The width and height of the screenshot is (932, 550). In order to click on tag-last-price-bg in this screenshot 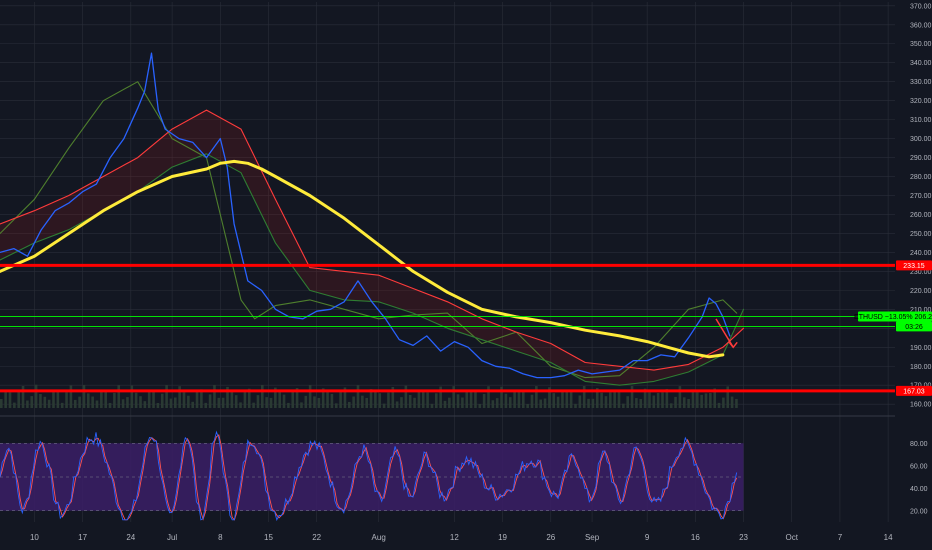, I will do `click(895, 316)`.